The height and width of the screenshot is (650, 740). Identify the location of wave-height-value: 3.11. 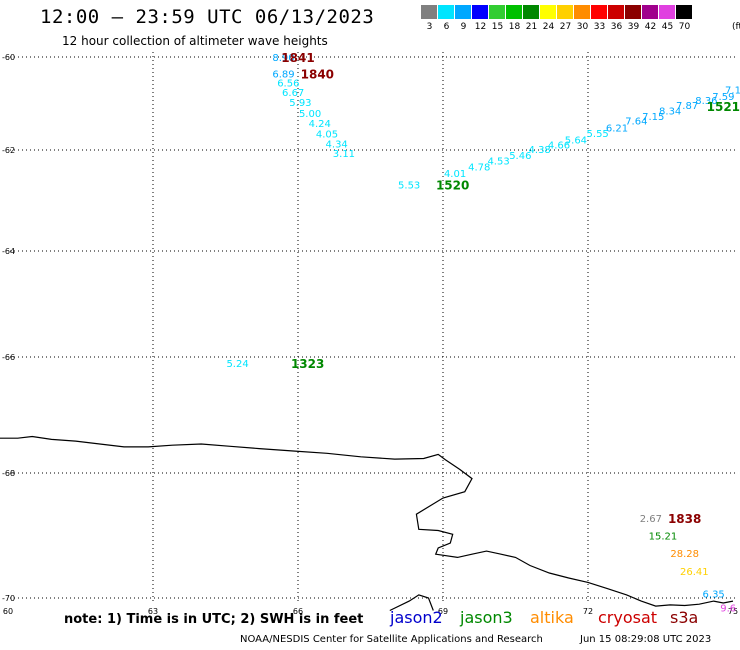
(344, 154).